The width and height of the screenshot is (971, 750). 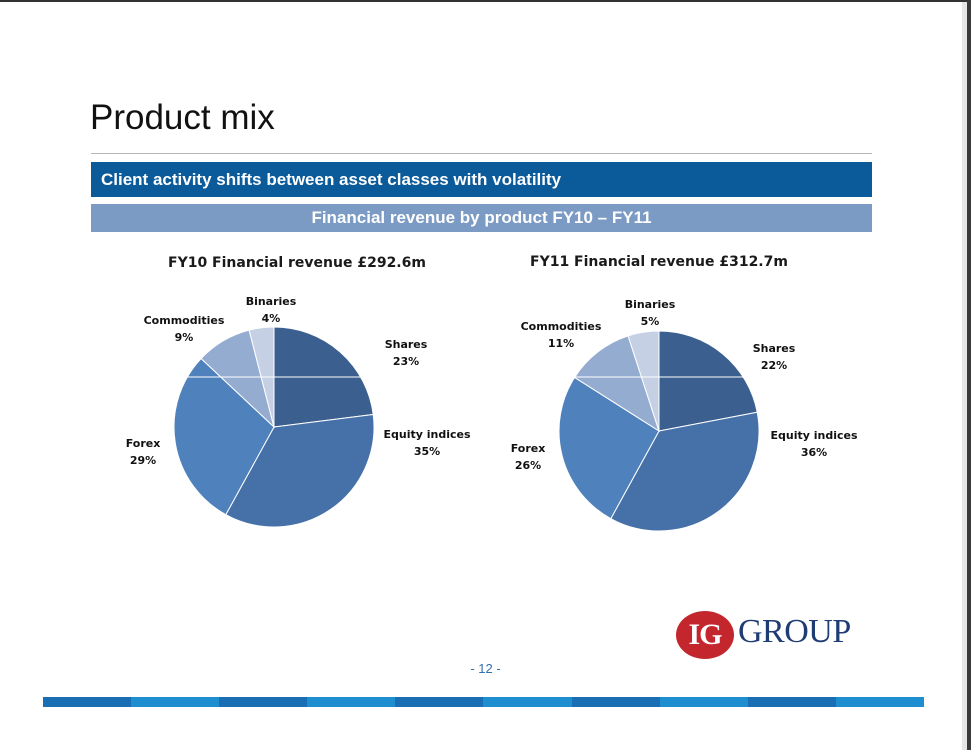 What do you see at coordinates (528, 465) in the screenshot?
I see `pie-label-value: 26%` at bounding box center [528, 465].